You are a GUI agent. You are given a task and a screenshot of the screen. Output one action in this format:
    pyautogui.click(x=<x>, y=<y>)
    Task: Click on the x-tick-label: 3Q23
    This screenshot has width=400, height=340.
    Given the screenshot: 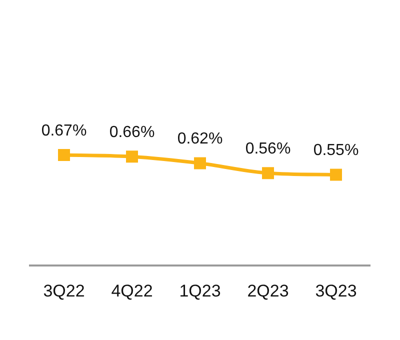 What is the action you would take?
    pyautogui.click(x=336, y=290)
    